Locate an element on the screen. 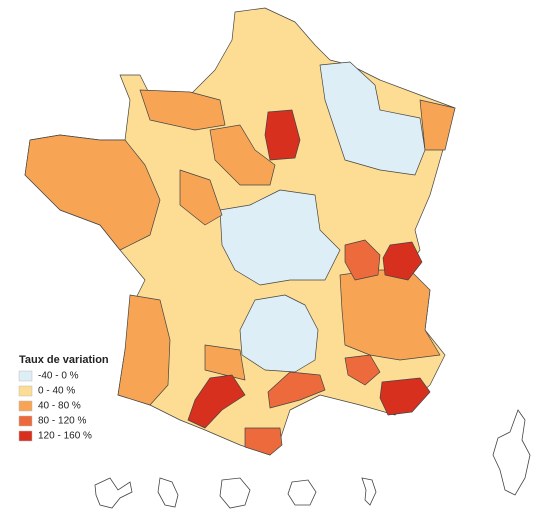  mayotte-outline is located at coordinates (369, 491).